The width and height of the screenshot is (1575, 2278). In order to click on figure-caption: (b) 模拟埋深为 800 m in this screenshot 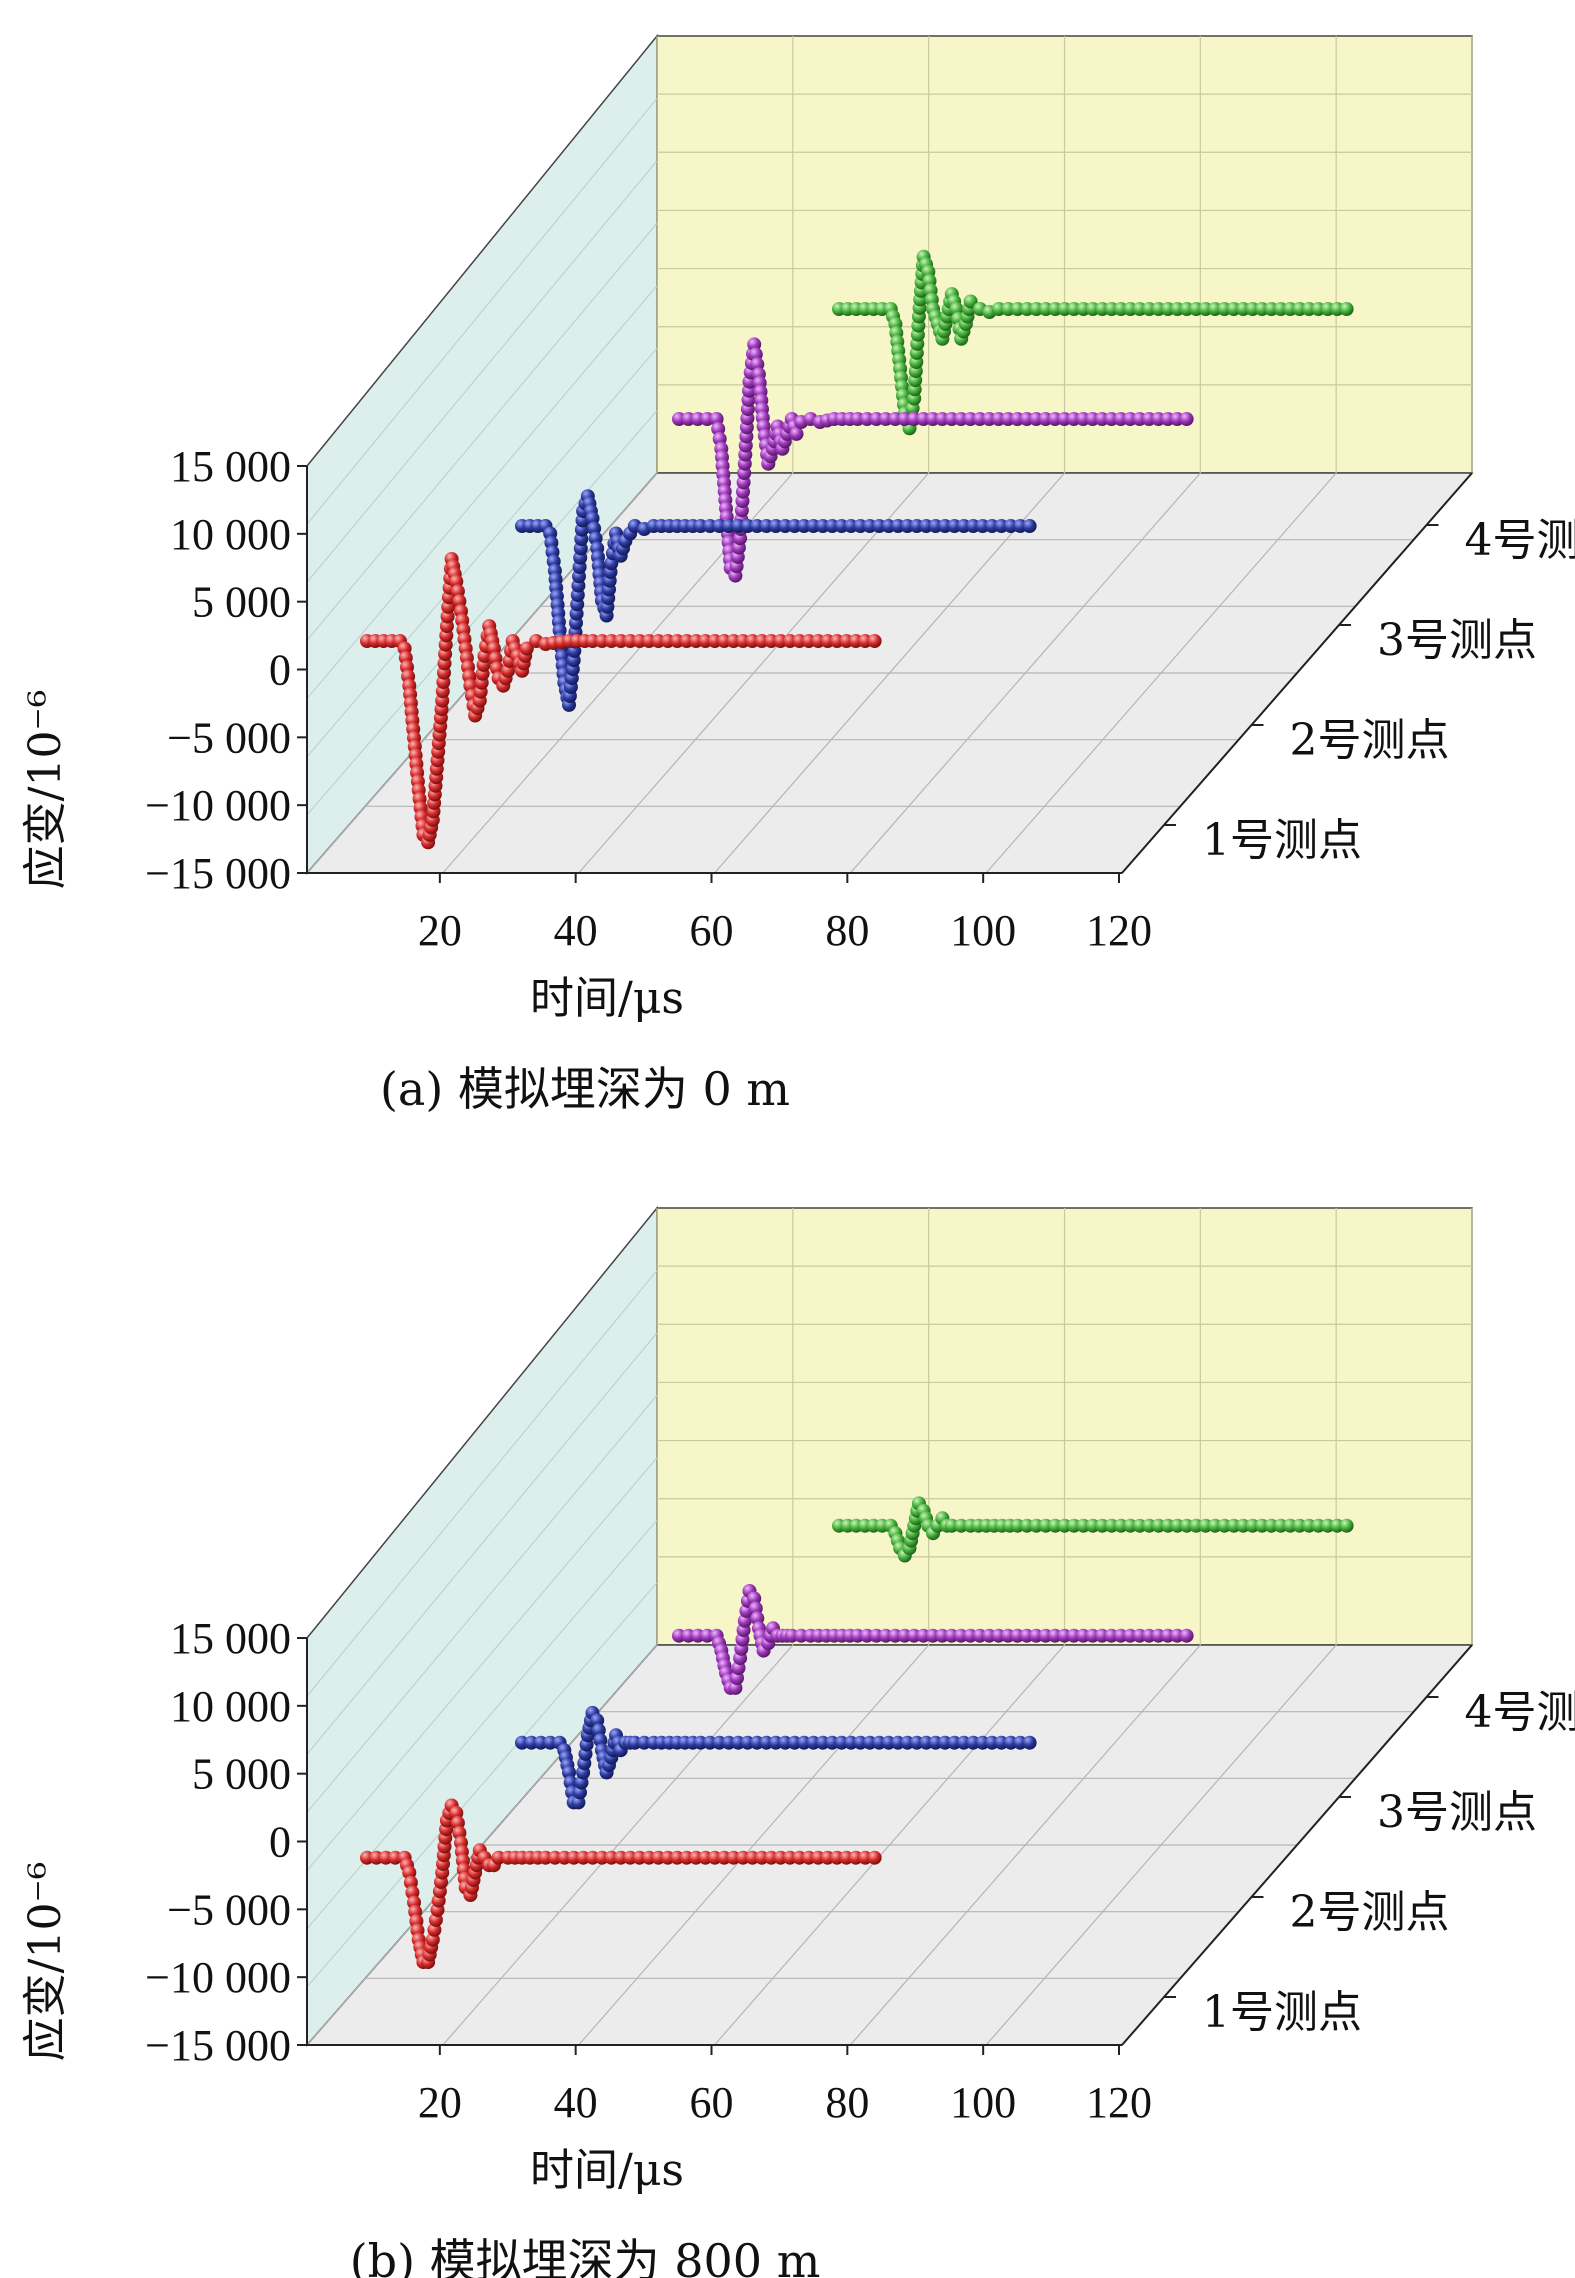, I will do `click(585, 2256)`.